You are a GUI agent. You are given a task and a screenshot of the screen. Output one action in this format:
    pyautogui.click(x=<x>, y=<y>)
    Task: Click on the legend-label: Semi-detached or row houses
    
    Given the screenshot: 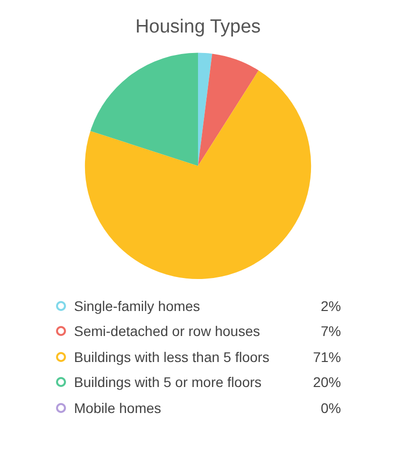 What is the action you would take?
    pyautogui.click(x=167, y=331)
    